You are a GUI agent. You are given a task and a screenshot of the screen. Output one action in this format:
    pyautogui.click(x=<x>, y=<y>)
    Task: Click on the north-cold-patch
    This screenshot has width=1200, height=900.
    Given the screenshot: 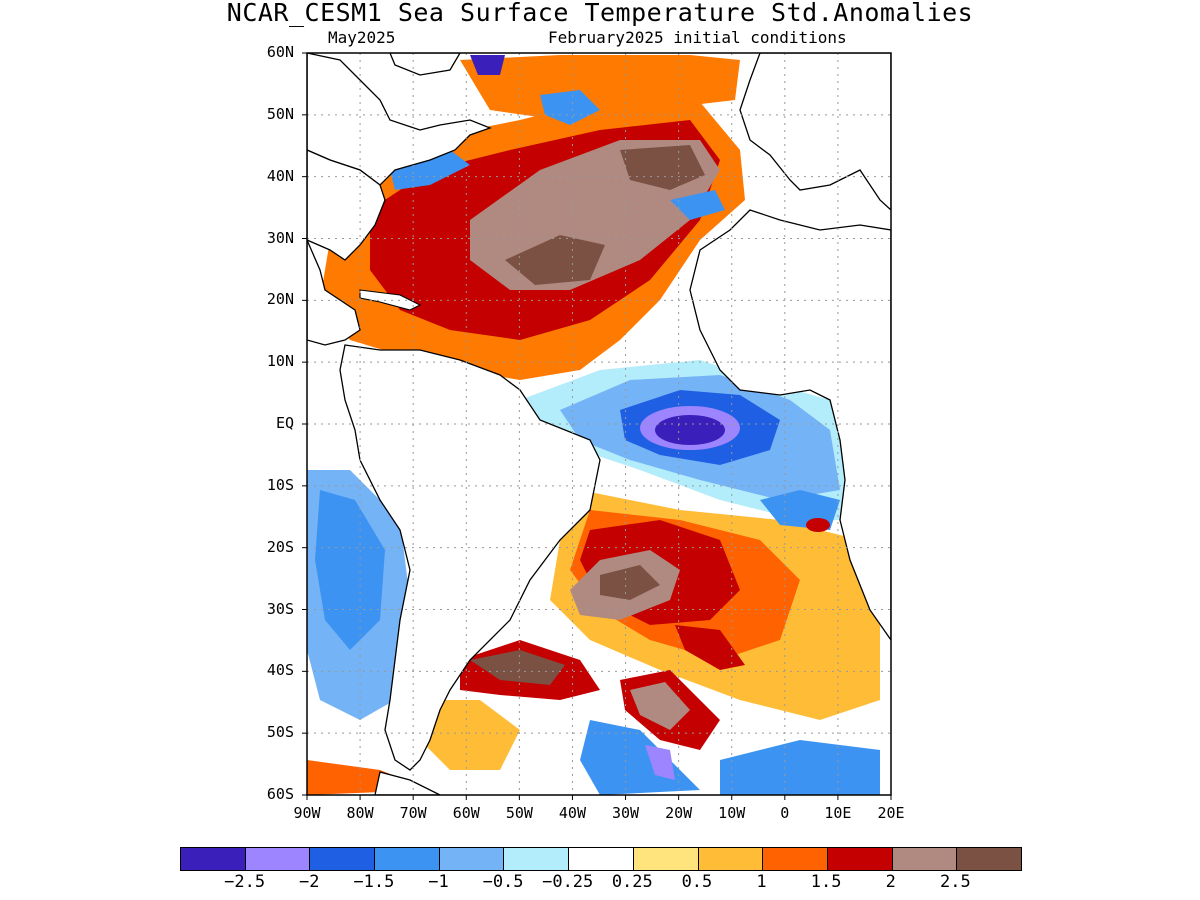 What is the action you would take?
    pyautogui.click(x=570, y=107)
    